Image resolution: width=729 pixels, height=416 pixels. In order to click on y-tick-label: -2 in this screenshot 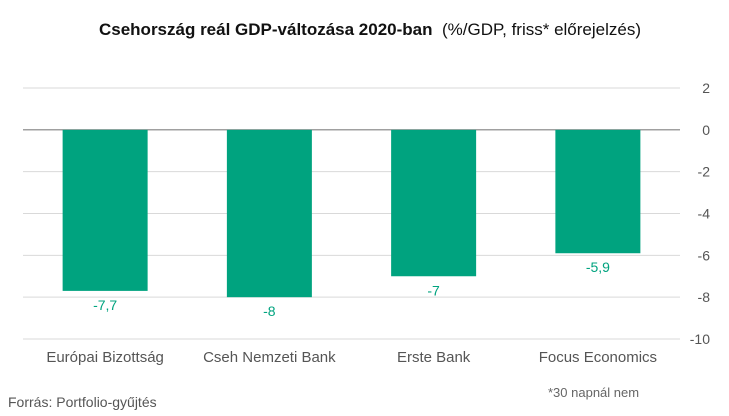, I will do `click(704, 172)`.